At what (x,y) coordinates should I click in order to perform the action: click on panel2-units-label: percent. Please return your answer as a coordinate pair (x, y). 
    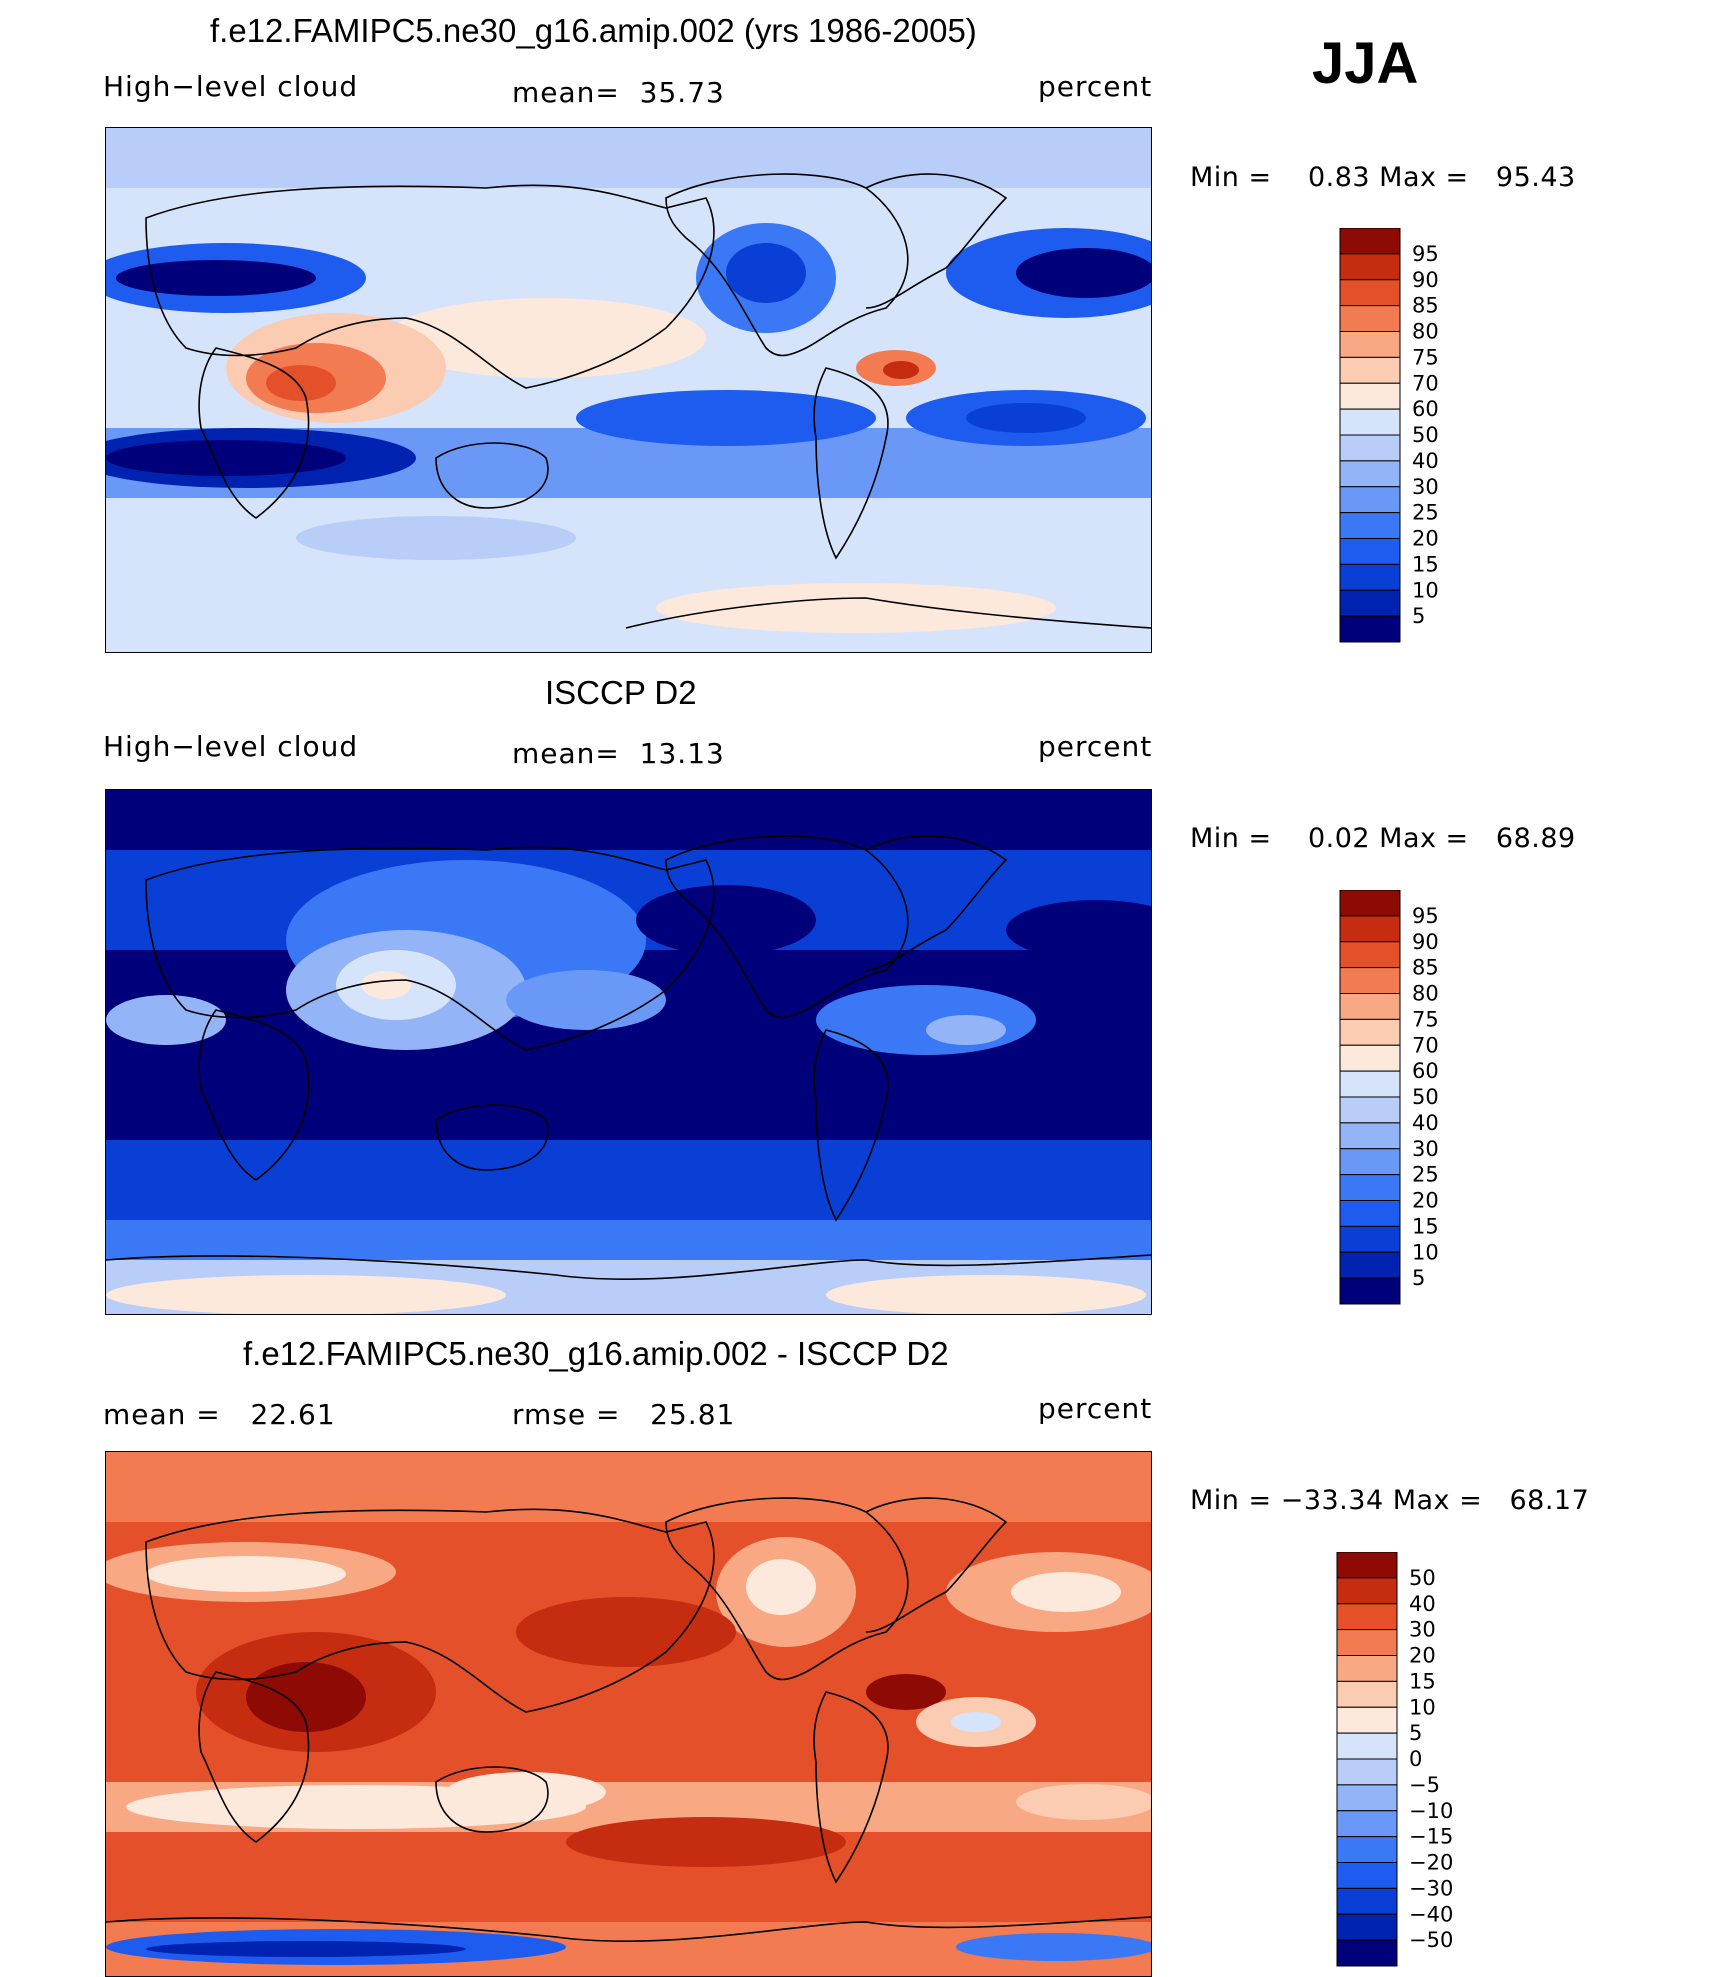
    Looking at the image, I should click on (1095, 746).